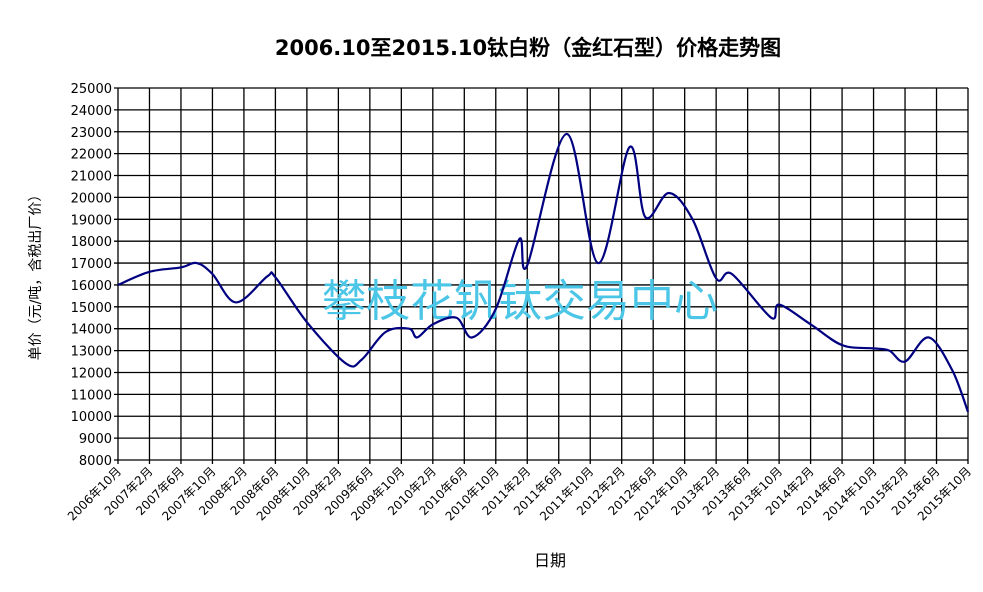 Image resolution: width=983 pixels, height=592 pixels. I want to click on y-tick-label: 20000, so click(91, 198).